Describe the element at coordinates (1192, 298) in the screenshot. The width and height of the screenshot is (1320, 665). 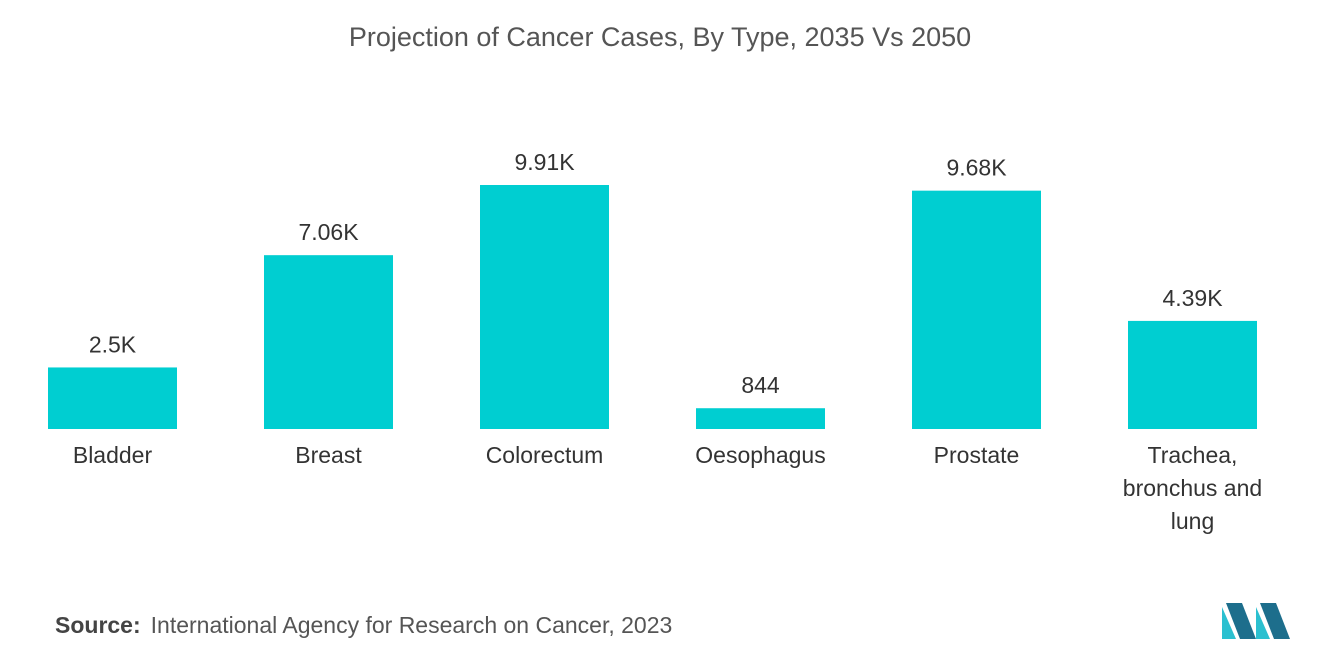
I see `value-label-5: 4.39K` at that location.